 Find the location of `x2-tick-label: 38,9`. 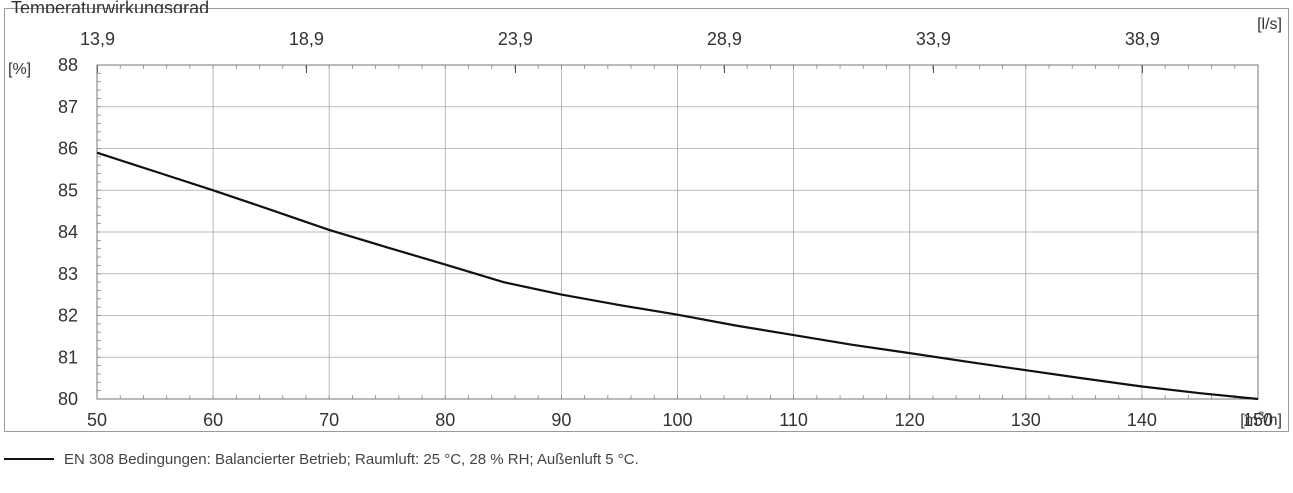

x2-tick-label: 38,9 is located at coordinates (1142, 39).